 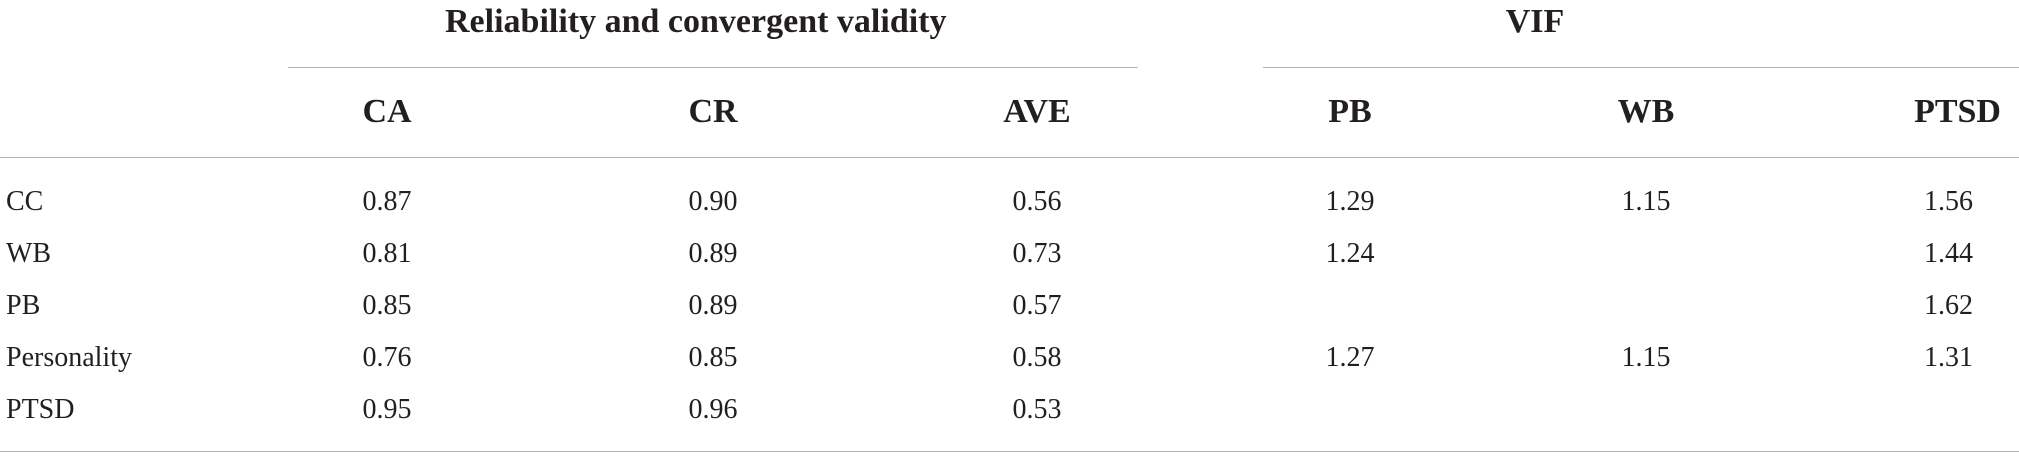 What do you see at coordinates (713, 409) in the screenshot?
I see `cell-cr: 0.96` at bounding box center [713, 409].